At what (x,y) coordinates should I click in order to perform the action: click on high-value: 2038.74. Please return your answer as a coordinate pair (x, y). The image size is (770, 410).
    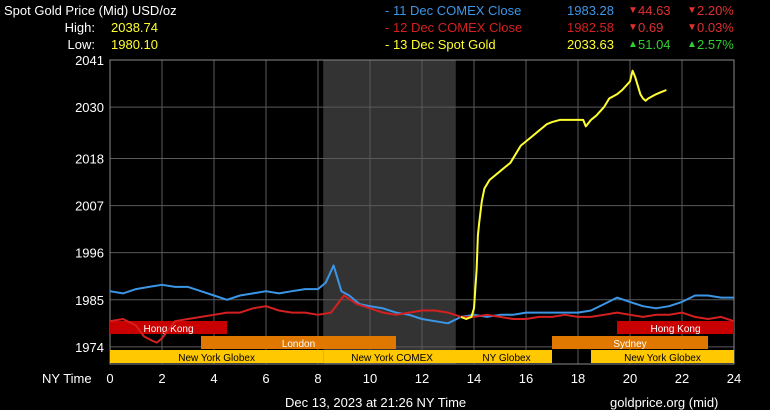
    Looking at the image, I should click on (134, 27).